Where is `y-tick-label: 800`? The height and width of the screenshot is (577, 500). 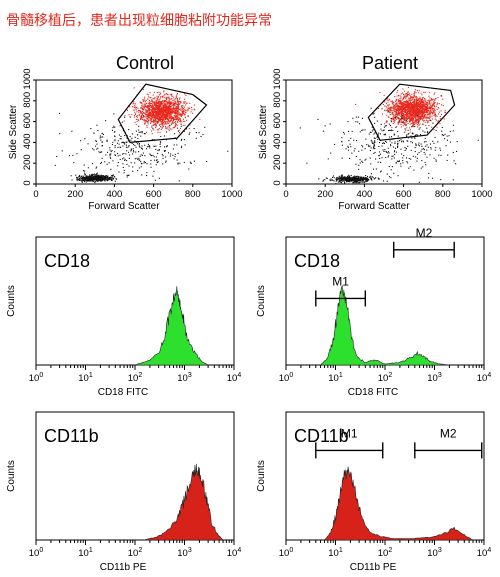 y-tick-label: 800 is located at coordinates (27, 100).